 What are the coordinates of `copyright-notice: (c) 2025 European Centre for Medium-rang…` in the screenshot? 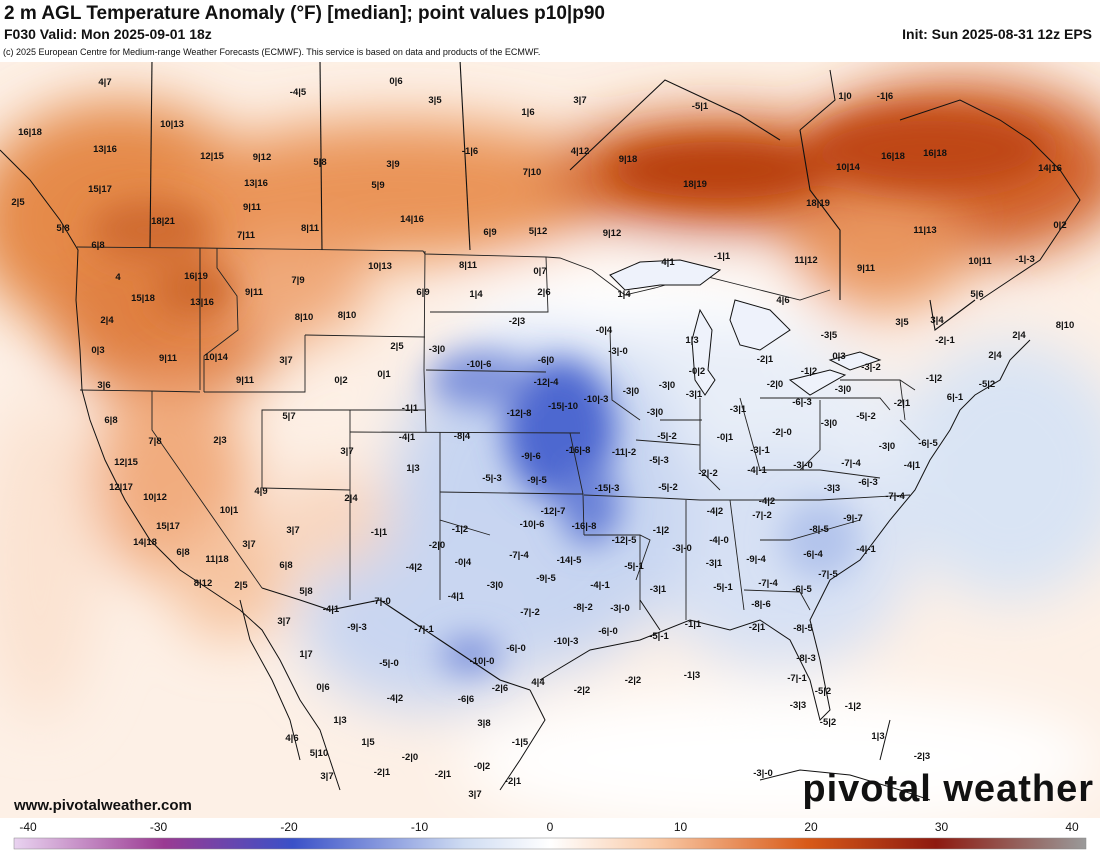 It's located at (272, 52).